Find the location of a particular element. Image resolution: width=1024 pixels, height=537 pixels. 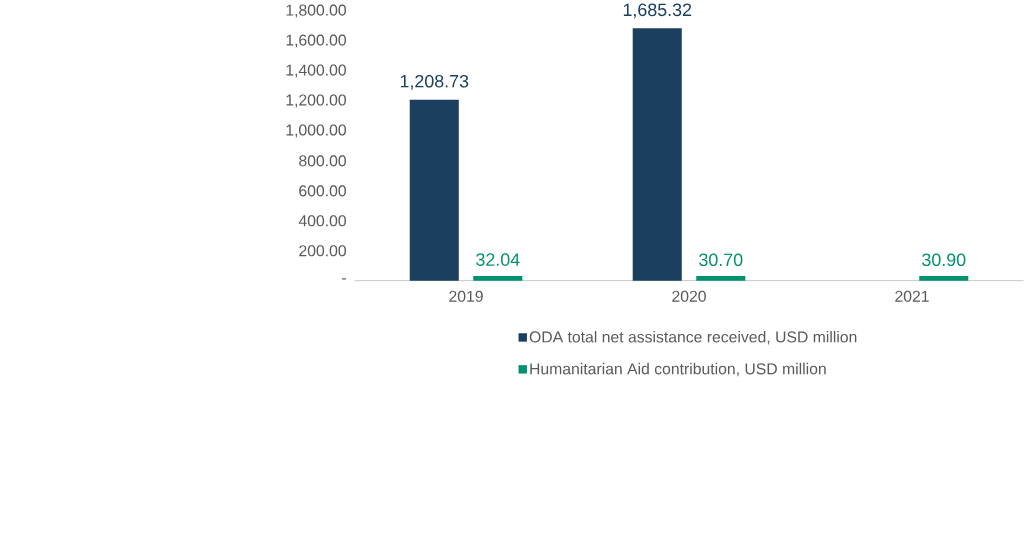

x-tick-label: 2020 is located at coordinates (689, 296).